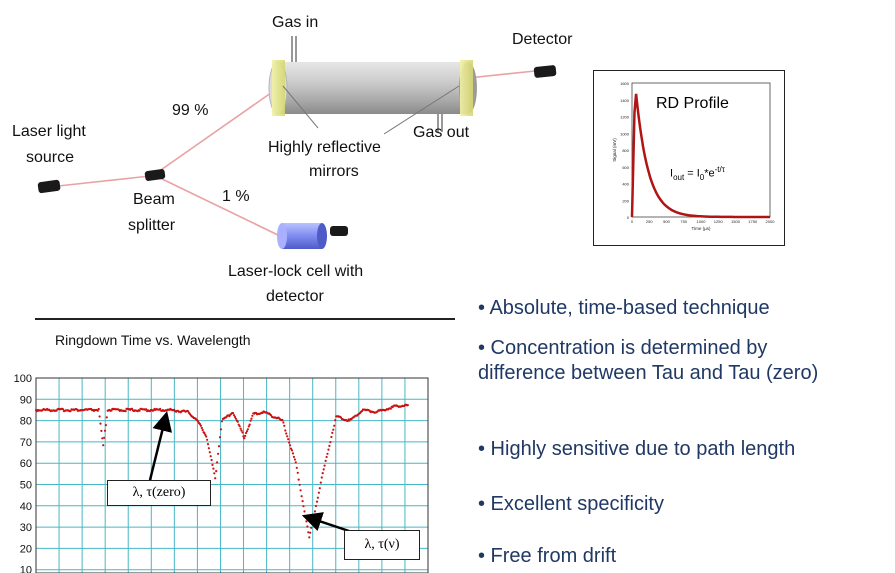 This screenshot has height=573, width=895. I want to click on callout-tau-zero: λ, τ(zero), so click(159, 493).